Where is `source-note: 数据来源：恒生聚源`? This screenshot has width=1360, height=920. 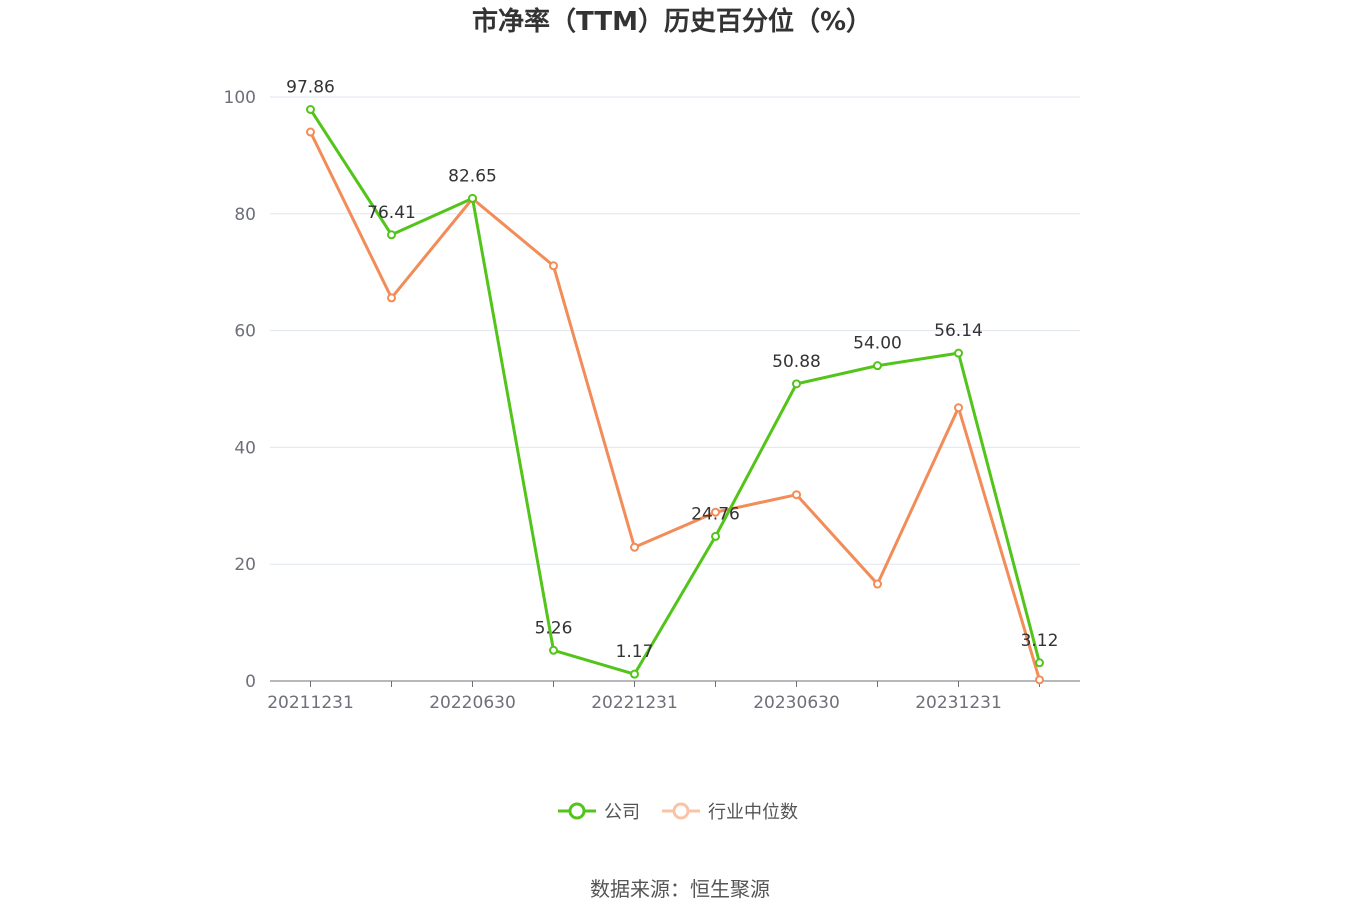
source-note: 数据来源：恒生聚源 is located at coordinates (680, 889).